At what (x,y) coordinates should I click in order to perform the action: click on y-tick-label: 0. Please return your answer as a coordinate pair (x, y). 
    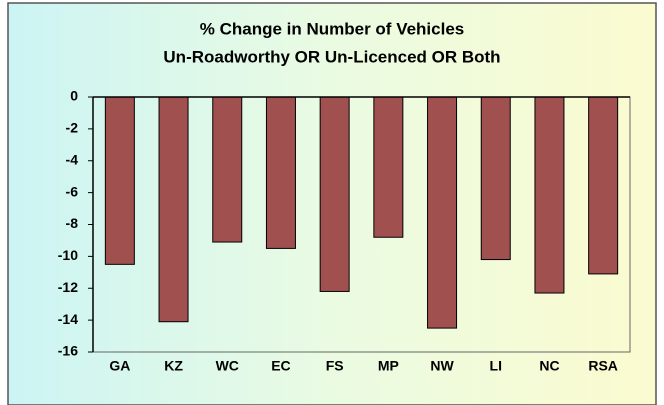
    Looking at the image, I should click on (74, 96).